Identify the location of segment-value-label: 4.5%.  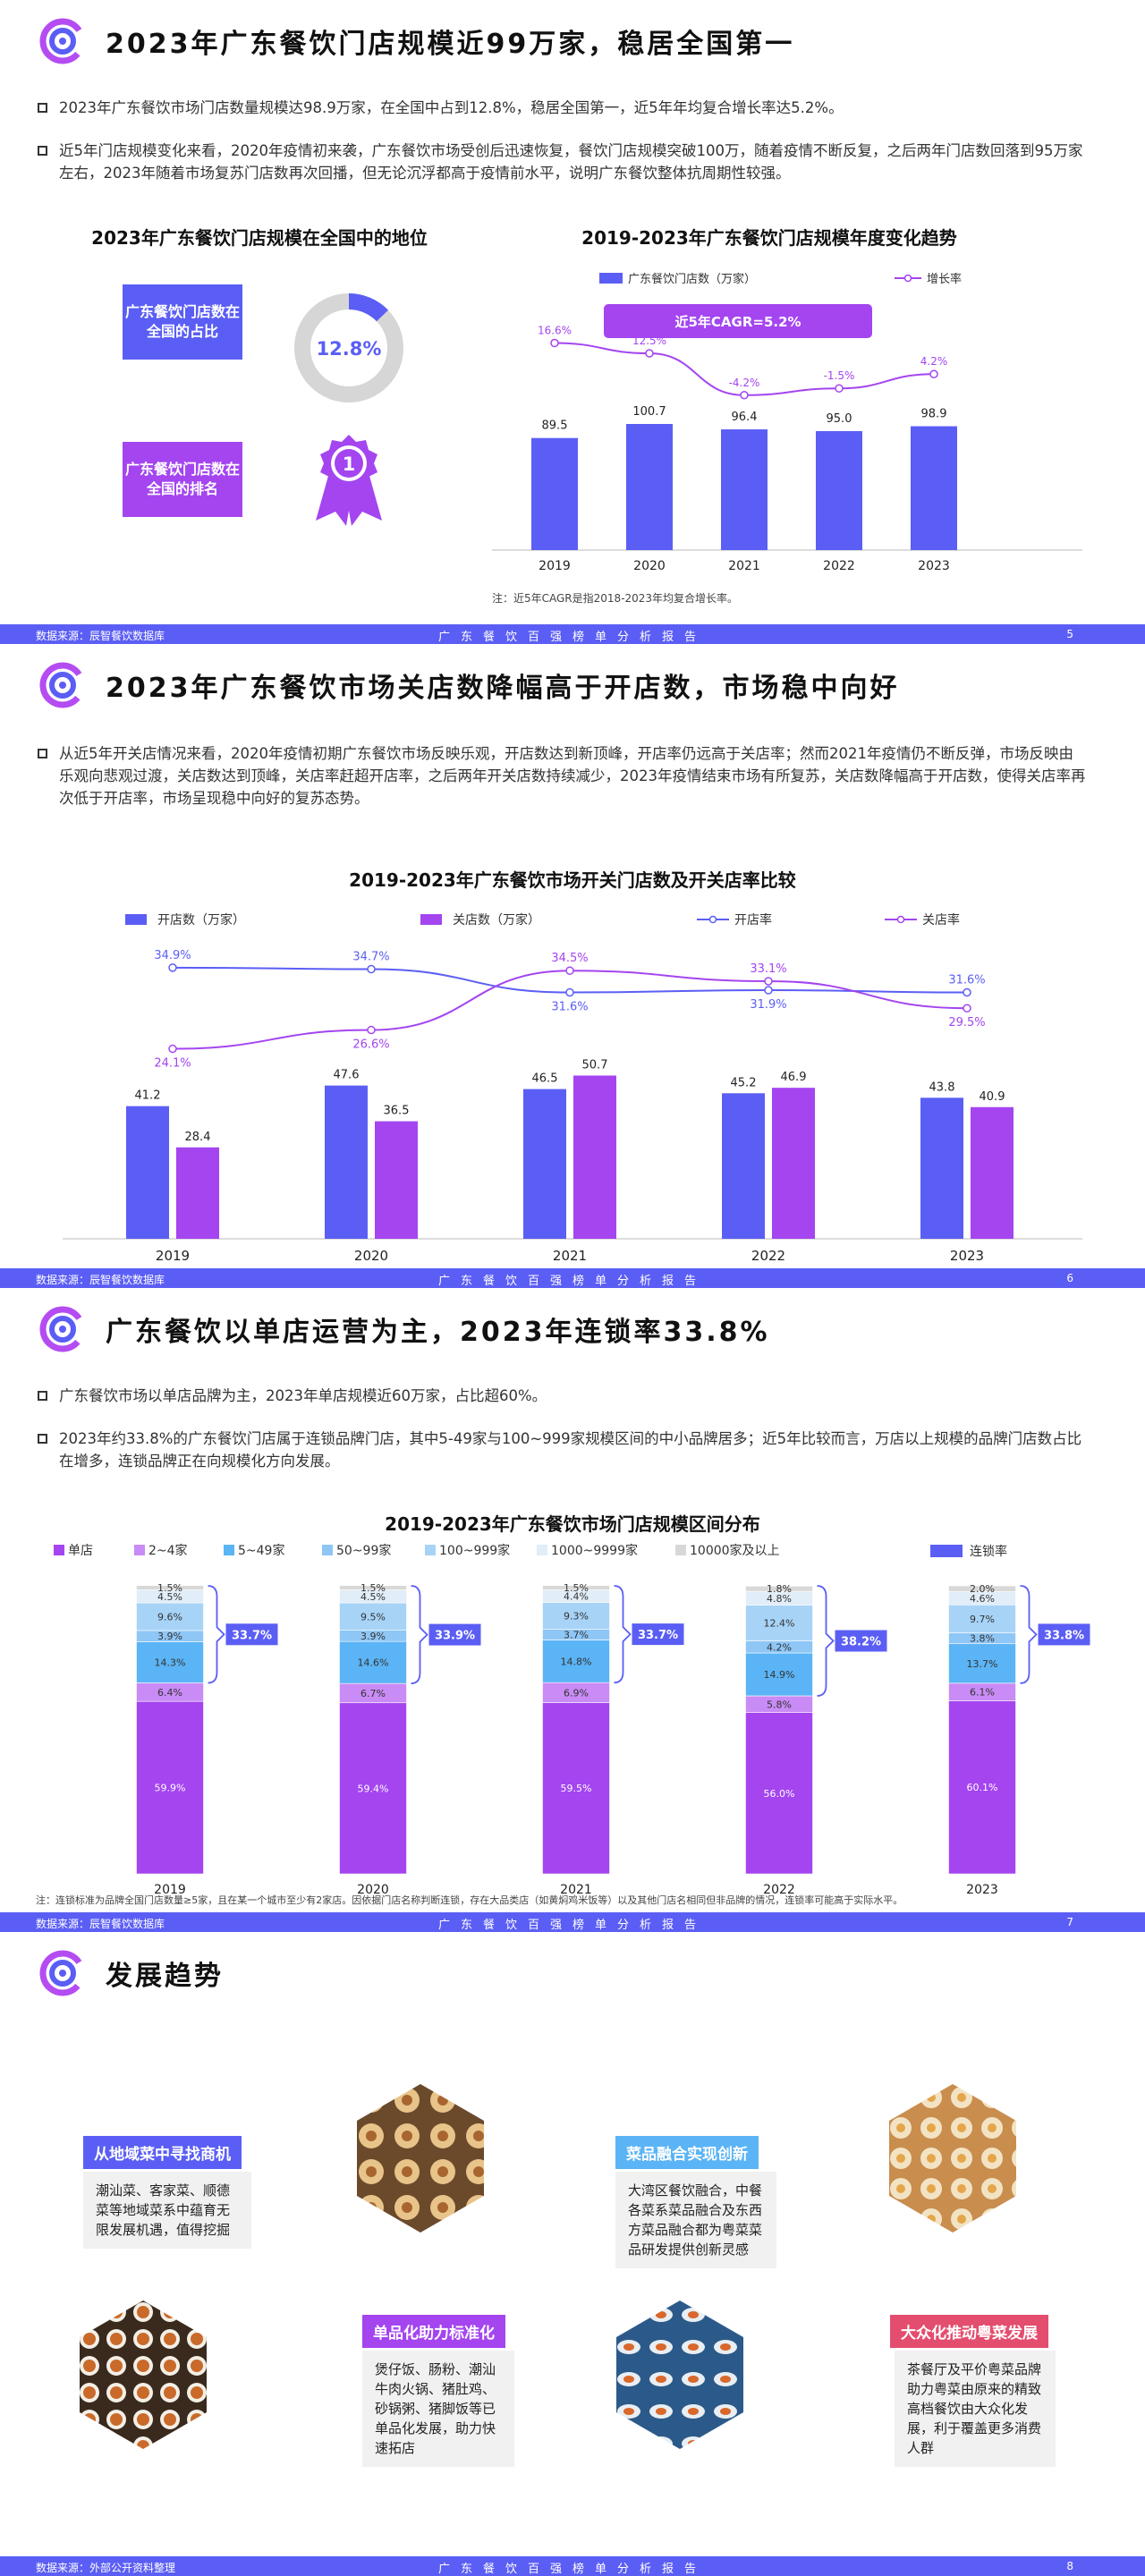
(373, 1597).